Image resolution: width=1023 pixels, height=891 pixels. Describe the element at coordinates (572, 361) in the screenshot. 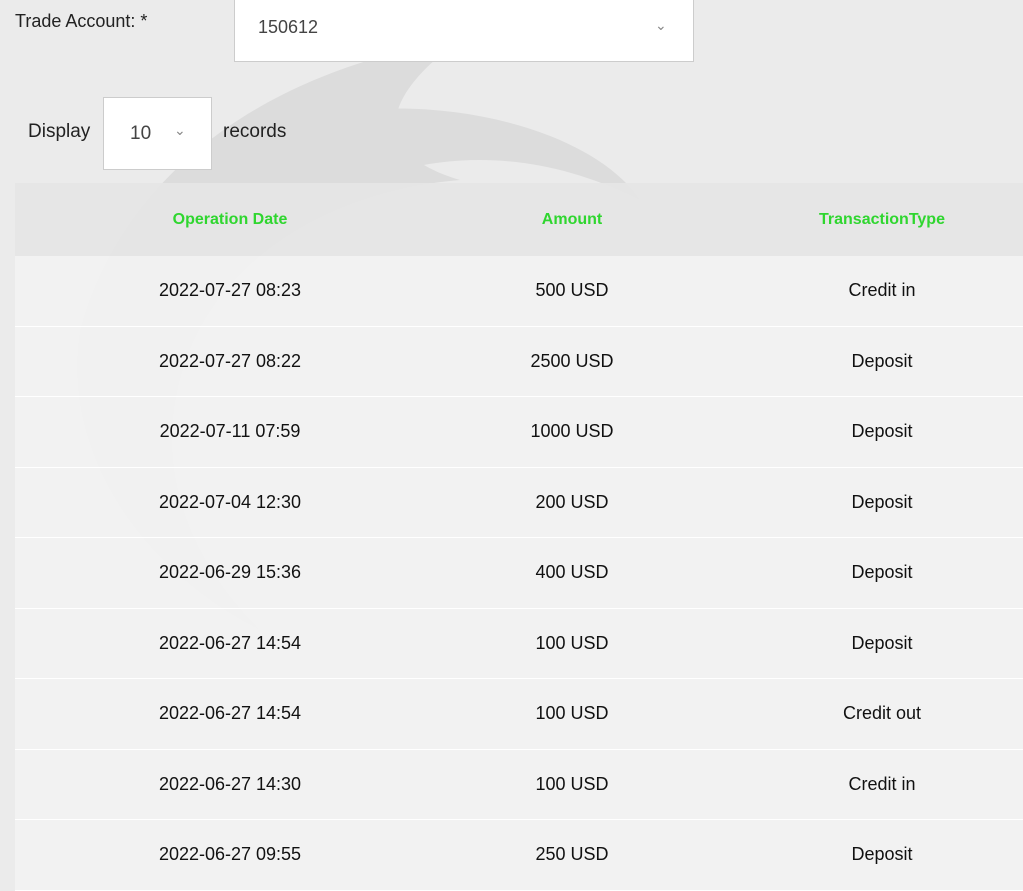

I see `cell-amount: 2500 USD` at that location.